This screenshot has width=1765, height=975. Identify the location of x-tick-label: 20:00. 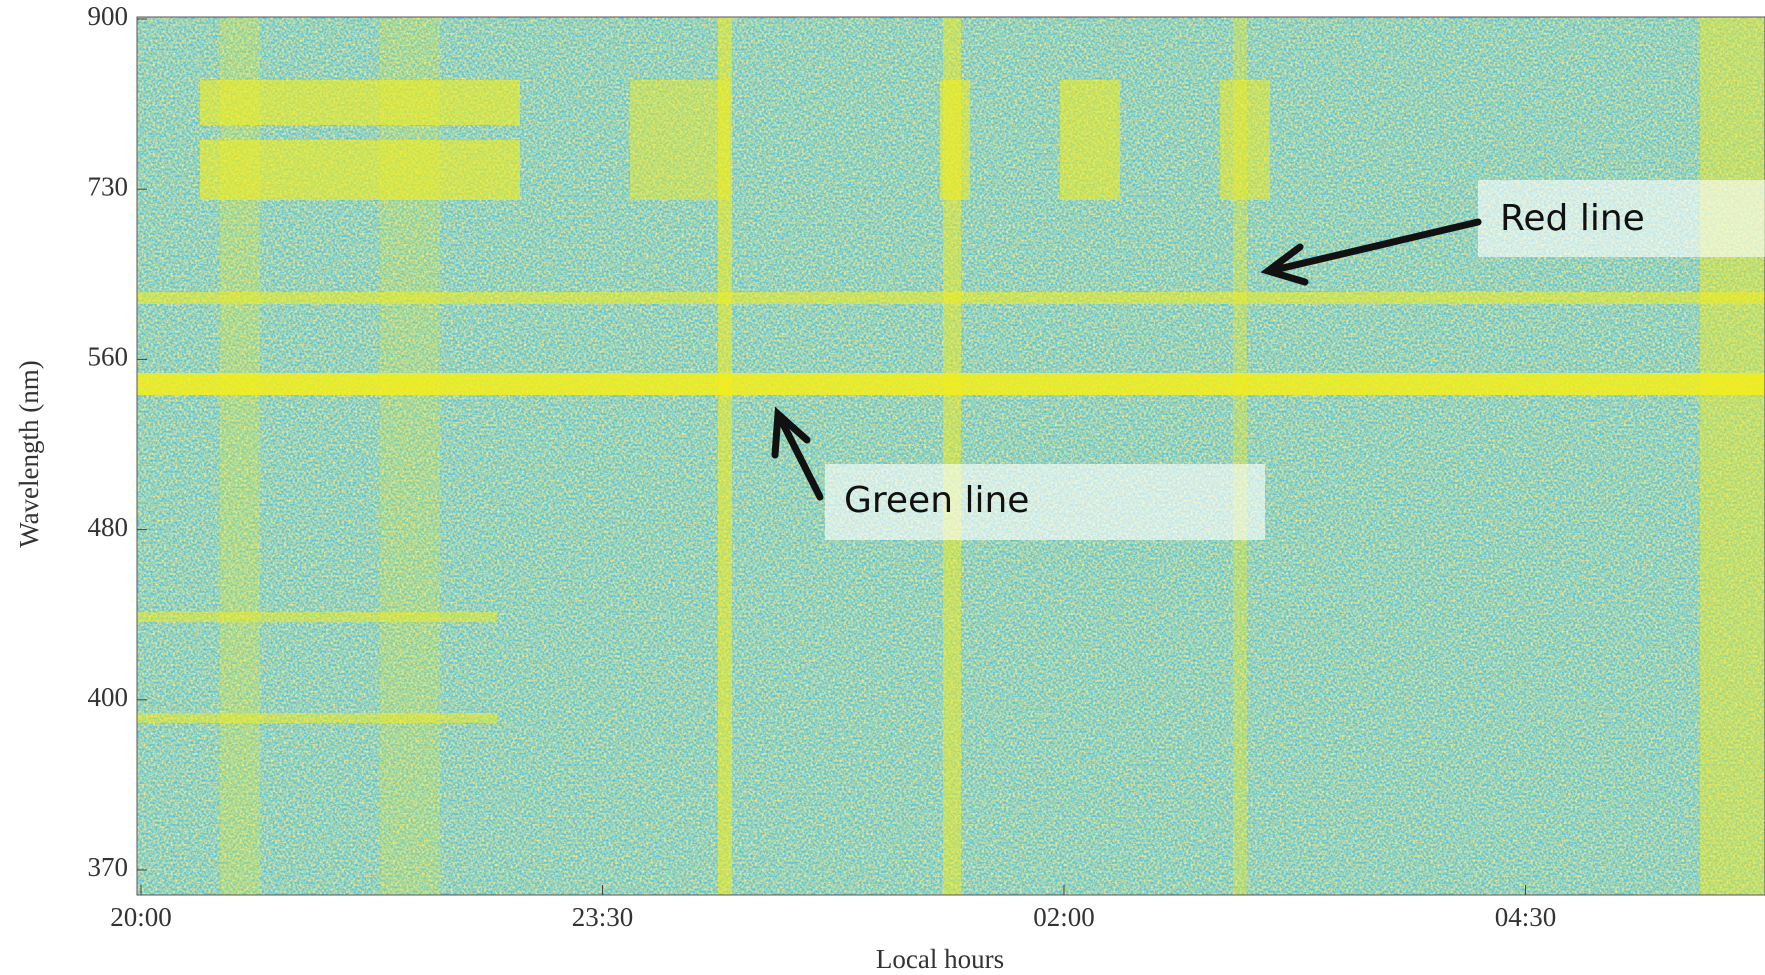
(141, 917).